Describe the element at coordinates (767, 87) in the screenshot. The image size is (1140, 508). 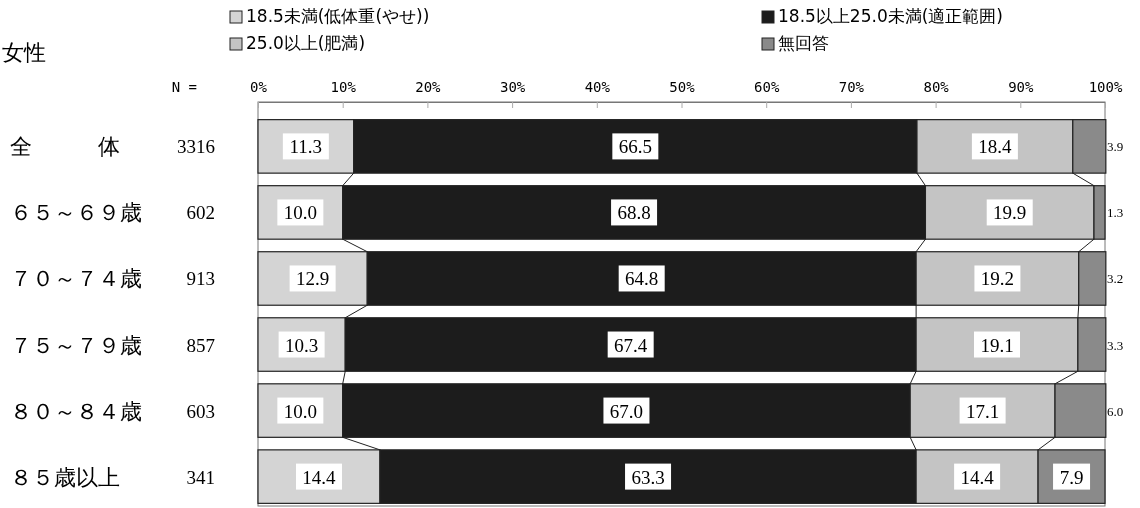
I see `x-tick-label: 60%` at that location.